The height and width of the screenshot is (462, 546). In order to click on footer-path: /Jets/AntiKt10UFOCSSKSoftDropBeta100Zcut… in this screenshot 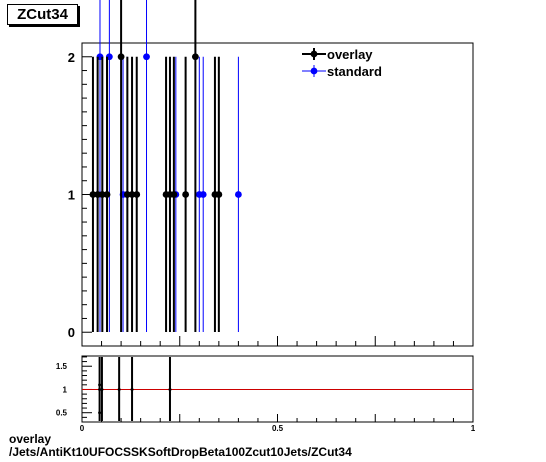, I will do `click(180, 452)`.